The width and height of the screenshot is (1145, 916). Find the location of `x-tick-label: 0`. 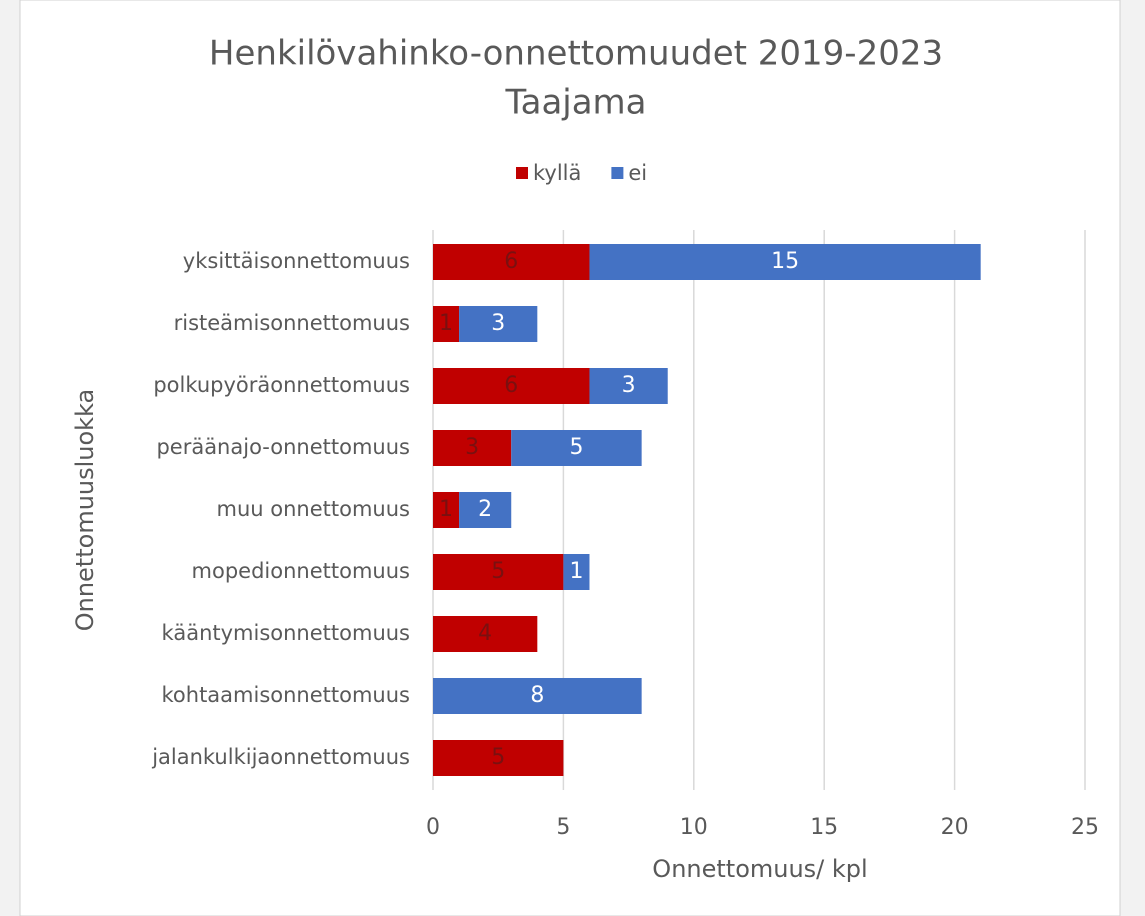

x-tick-label: 0 is located at coordinates (433, 827).